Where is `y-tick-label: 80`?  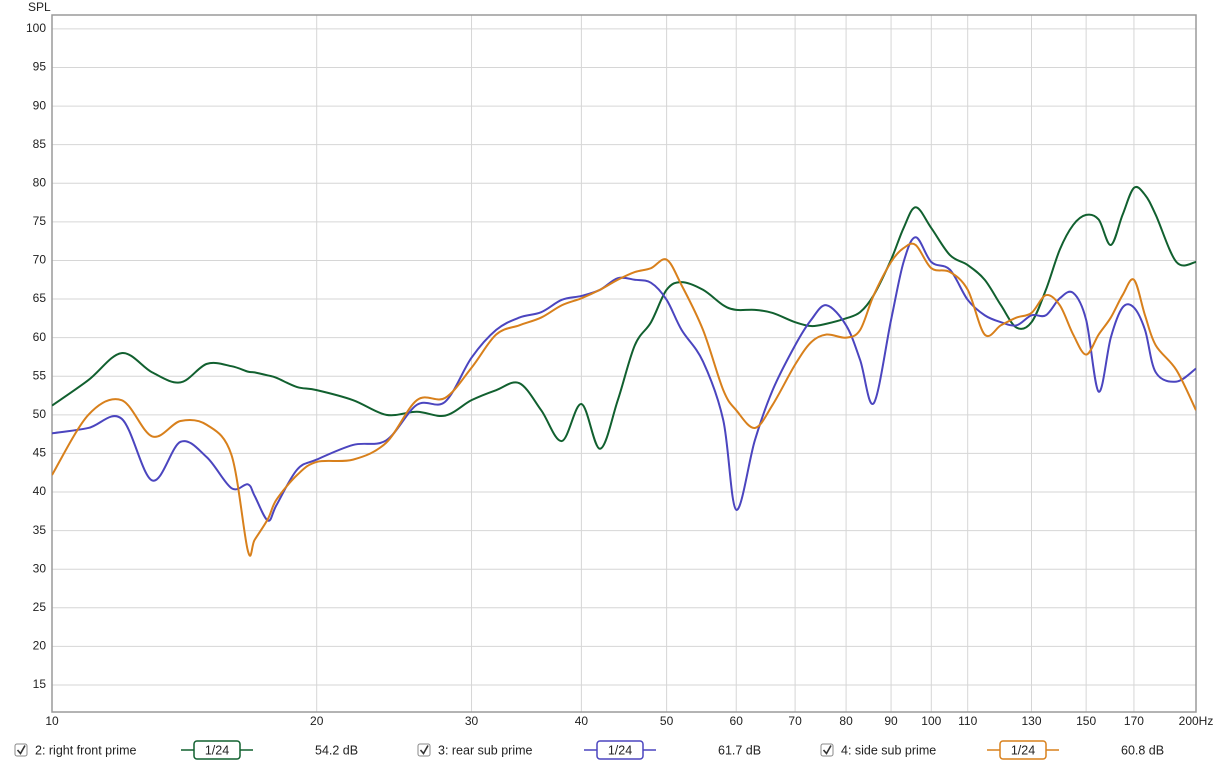
y-tick-label: 80 is located at coordinates (40, 182).